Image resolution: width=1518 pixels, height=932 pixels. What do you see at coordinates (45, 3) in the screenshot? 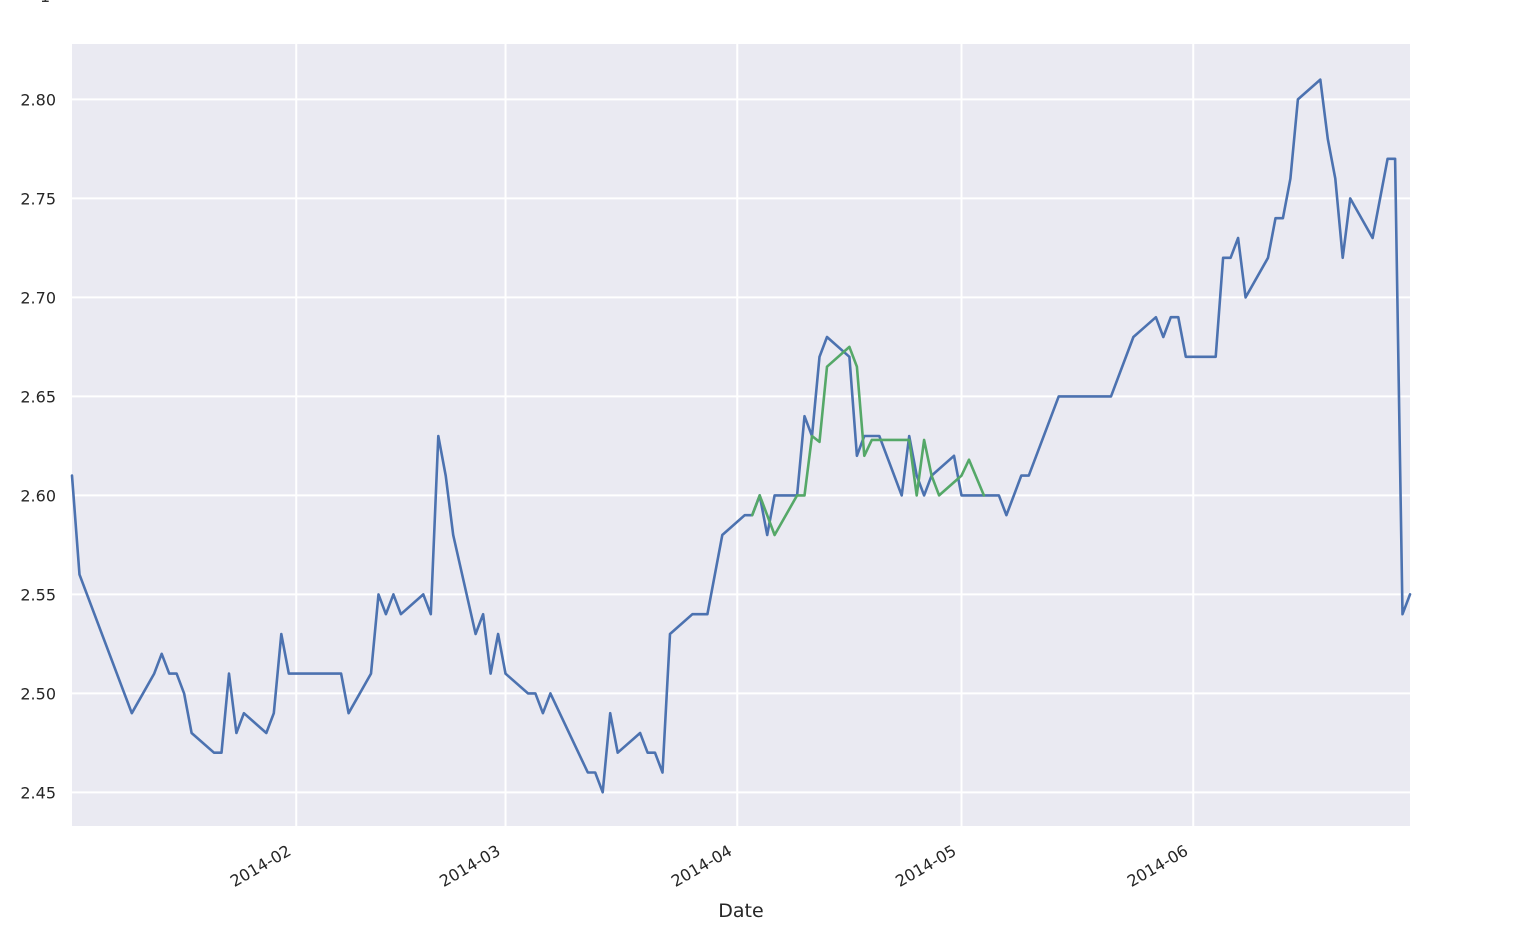
I see `cropped-header-glyph: 1` at bounding box center [45, 3].